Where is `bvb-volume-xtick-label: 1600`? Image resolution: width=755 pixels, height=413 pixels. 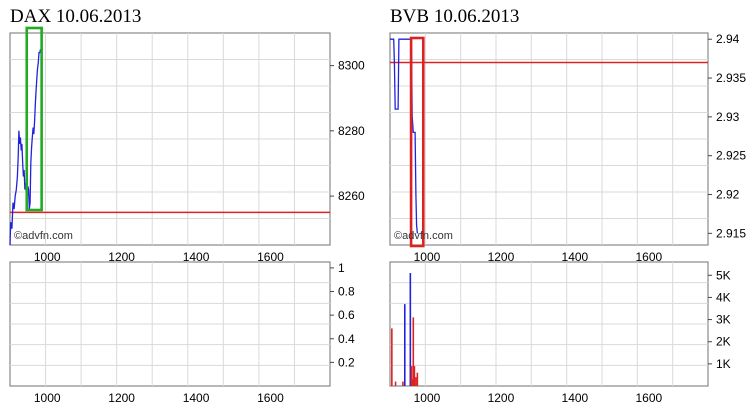
bvb-volume-xtick-label: 1600 is located at coordinates (648, 398).